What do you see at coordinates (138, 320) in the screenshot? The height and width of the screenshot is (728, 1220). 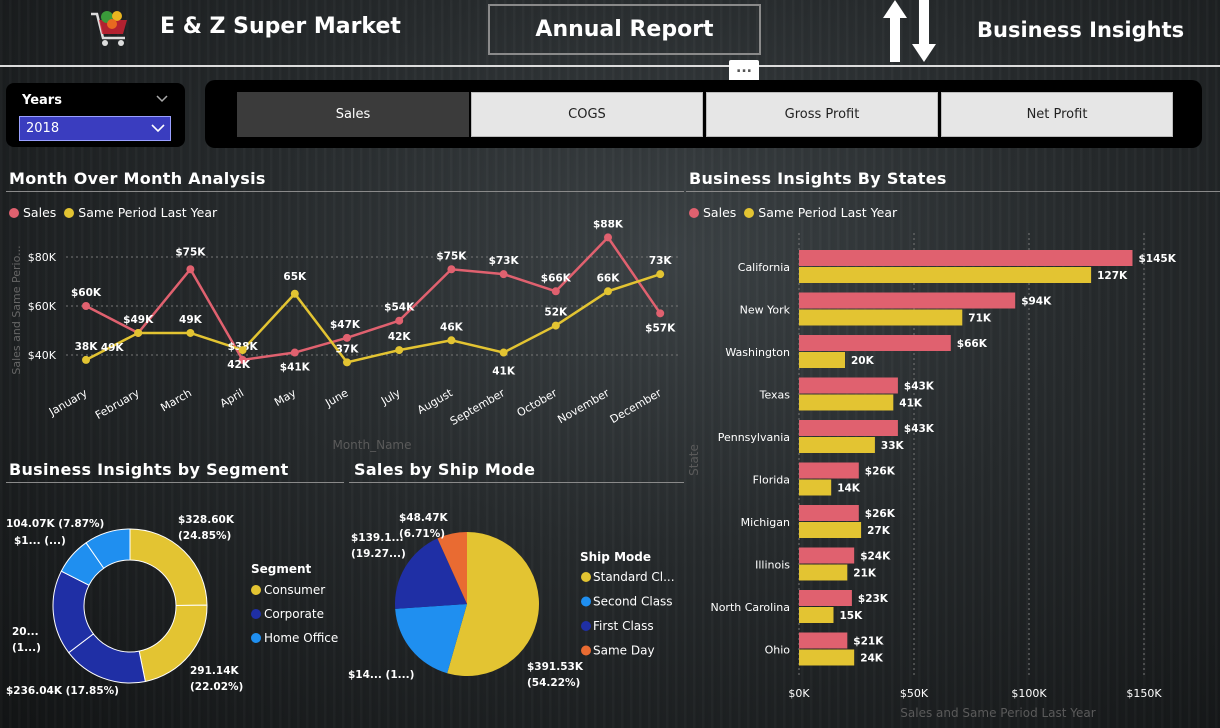 I see `data-label: $49K` at bounding box center [138, 320].